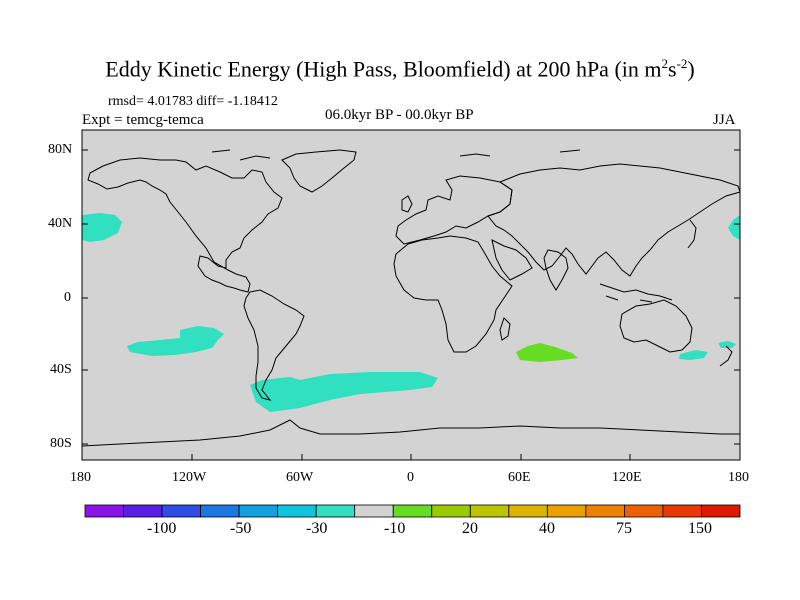 This screenshot has width=800, height=600. What do you see at coordinates (738, 477) in the screenshot?
I see `lon-label-180e: 180` at bounding box center [738, 477].